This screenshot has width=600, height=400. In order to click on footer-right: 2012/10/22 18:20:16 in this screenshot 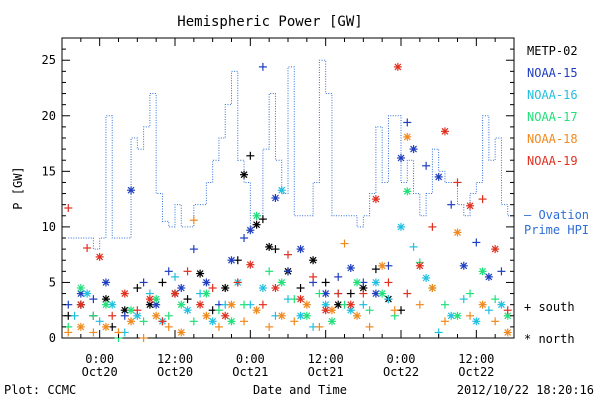, I will do `click(525, 390)`.